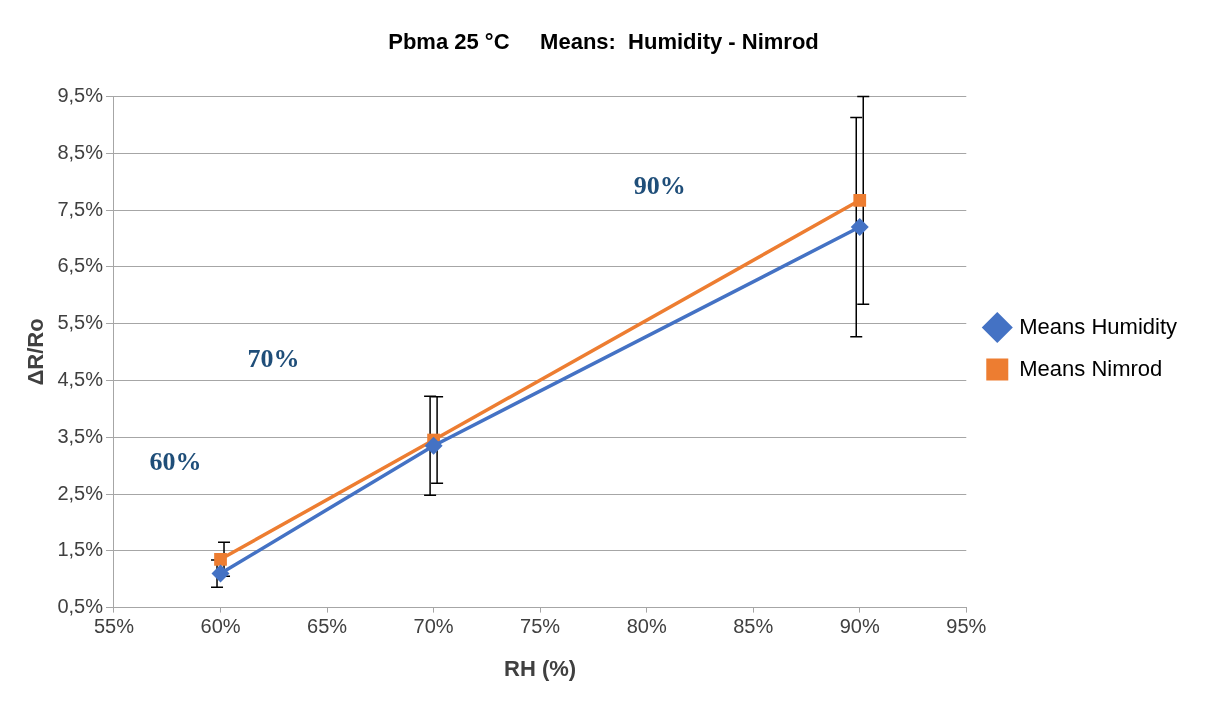  I want to click on legend-label: Means Humidity, so click(1098, 326).